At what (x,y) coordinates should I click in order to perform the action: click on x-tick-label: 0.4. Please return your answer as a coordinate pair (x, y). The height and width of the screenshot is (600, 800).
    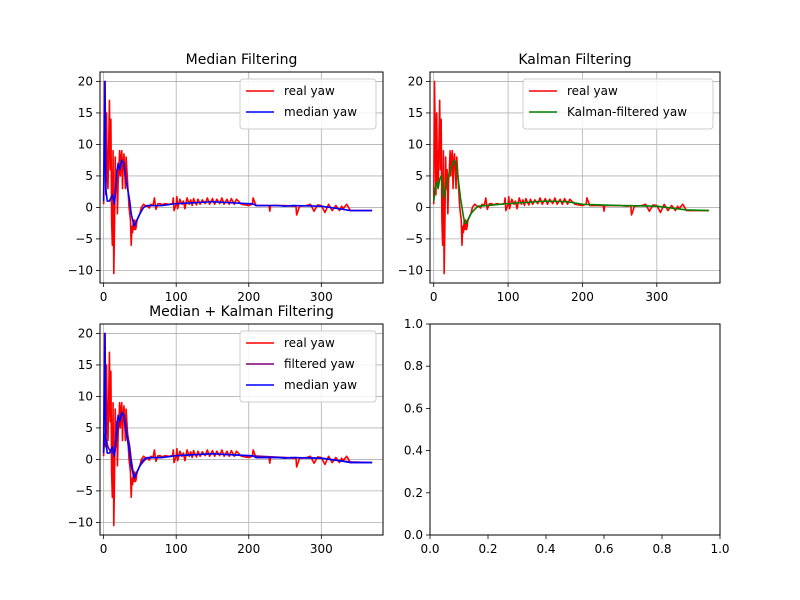
    Looking at the image, I should click on (545, 549).